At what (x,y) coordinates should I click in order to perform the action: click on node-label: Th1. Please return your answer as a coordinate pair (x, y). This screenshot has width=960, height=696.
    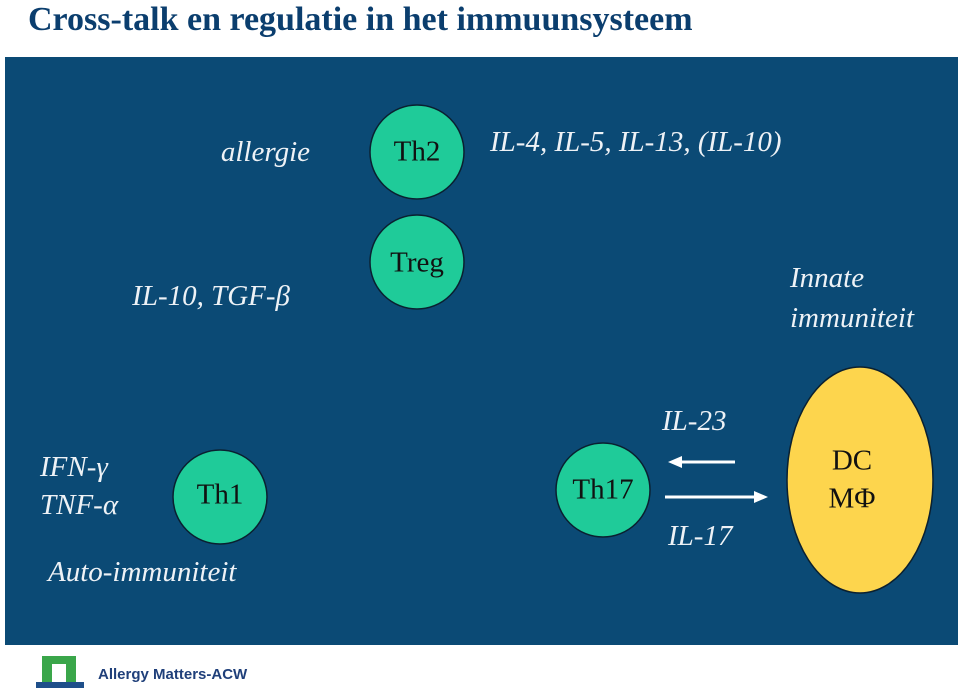
    Looking at the image, I should click on (220, 495).